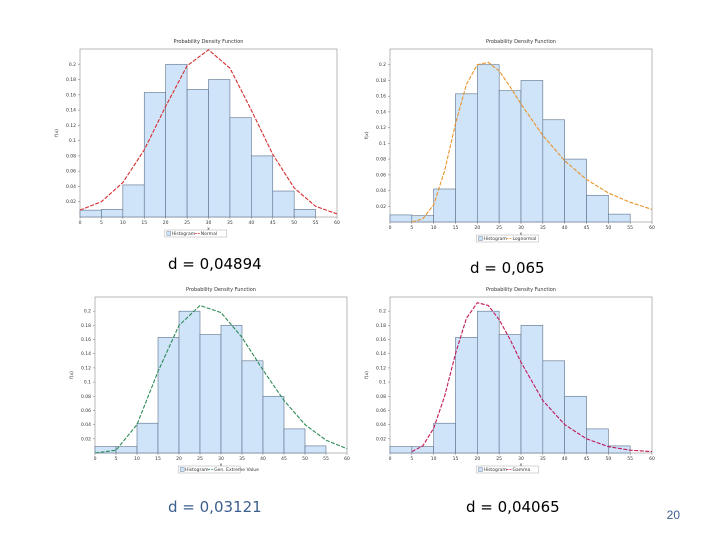  What do you see at coordinates (236, 470) in the screenshot?
I see `legend-label-curve: Gen. Extreme Value` at bounding box center [236, 470].